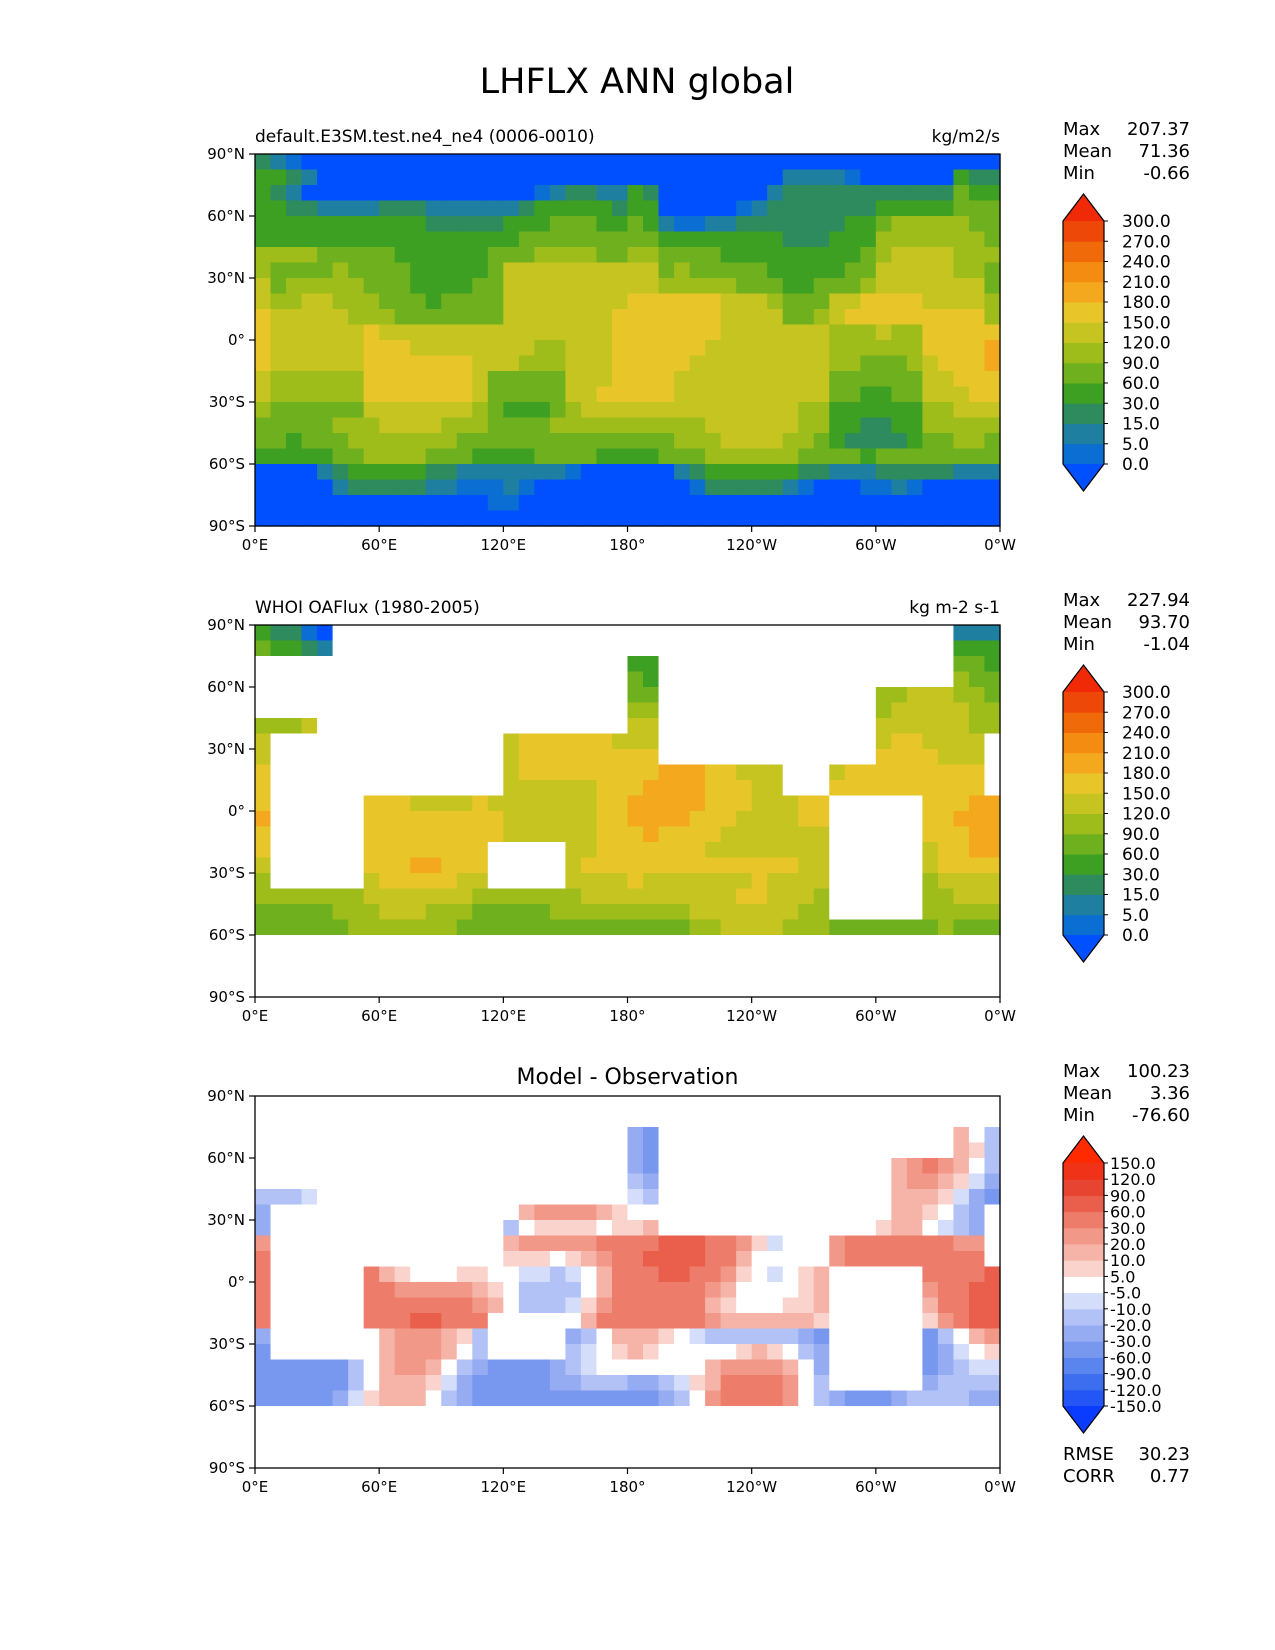 Image resolution: width=1275 pixels, height=1650 pixels. Describe the element at coordinates (751, 545) in the screenshot. I see `x-tick-label: 120°W` at that location.